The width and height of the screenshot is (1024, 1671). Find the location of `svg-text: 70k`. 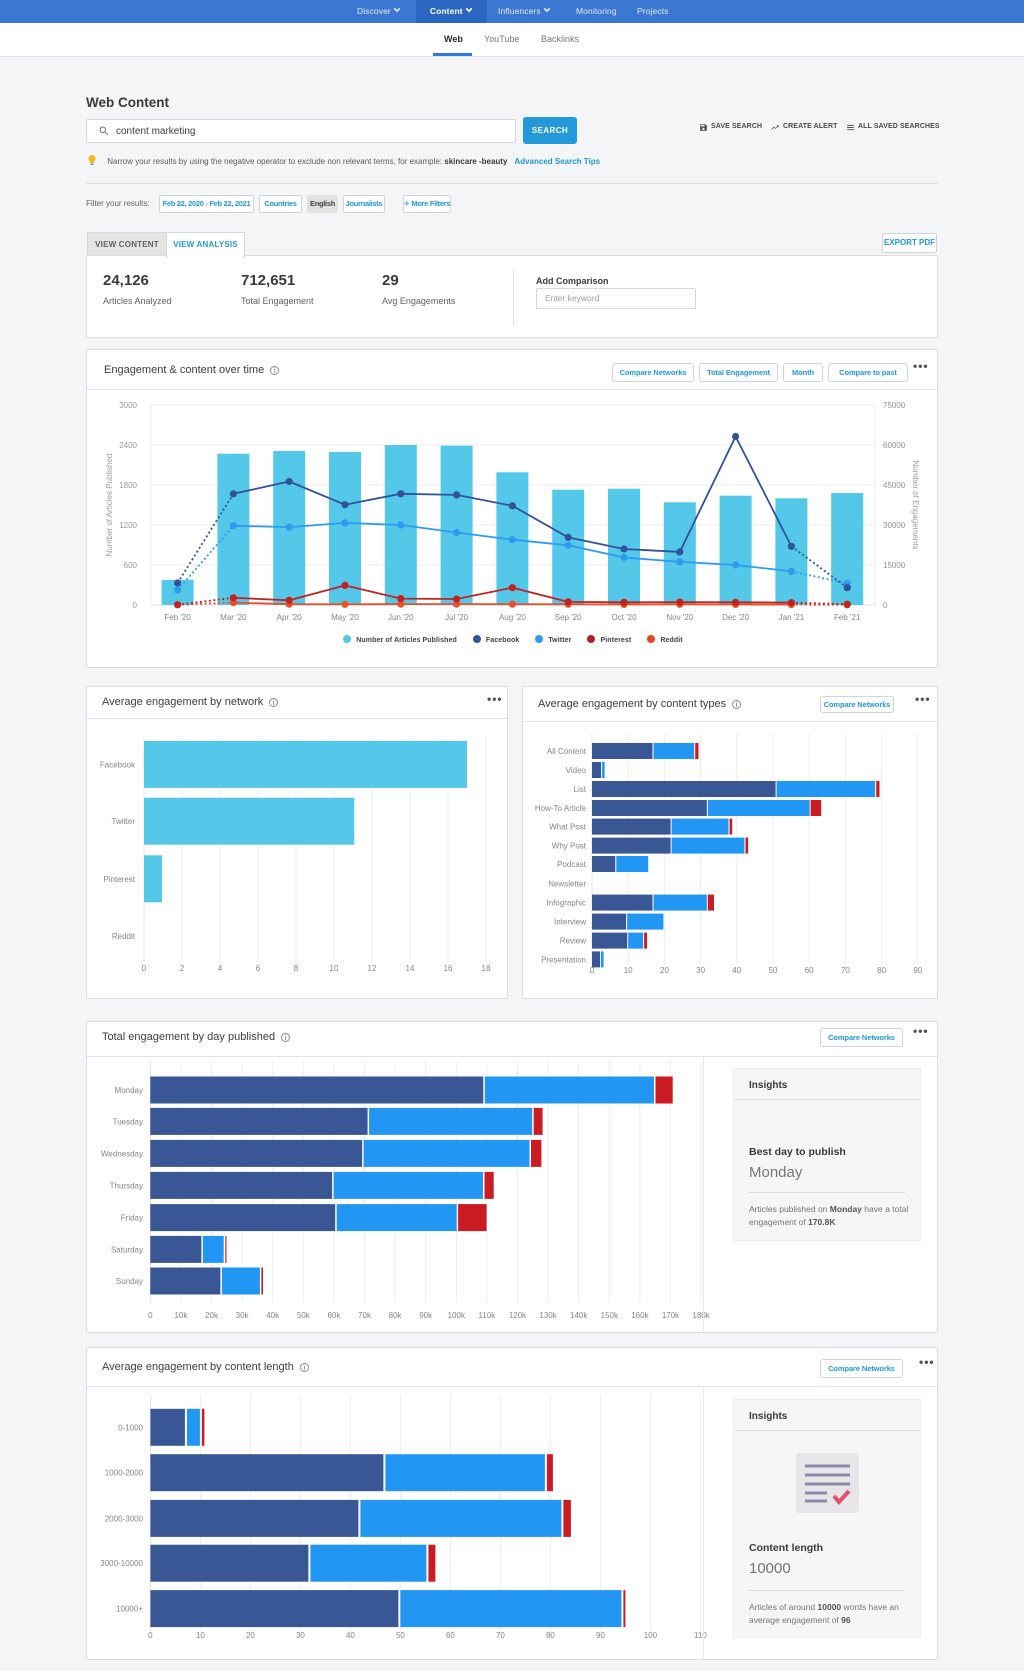

svg-text: 70k is located at coordinates (365, 1315).